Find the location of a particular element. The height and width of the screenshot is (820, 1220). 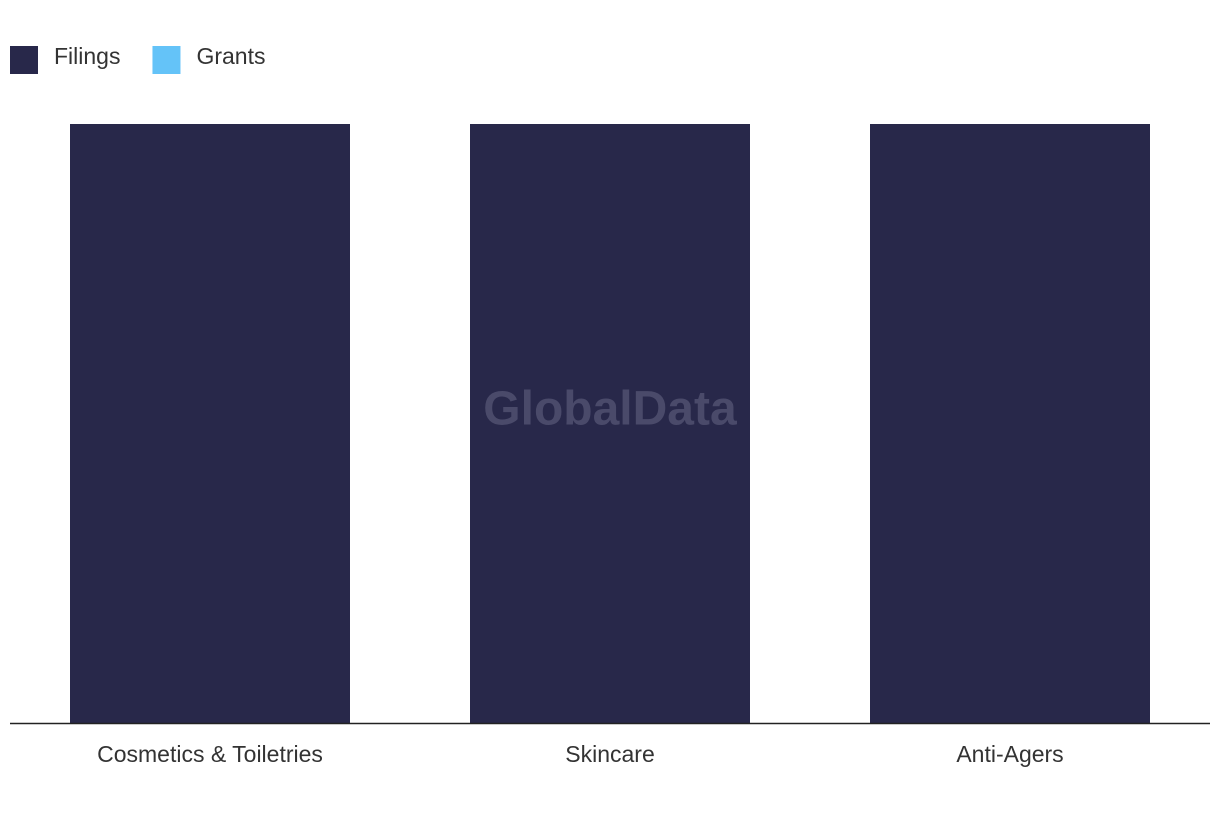

x-tick-label: Cosmetics & Toiletries is located at coordinates (210, 754).